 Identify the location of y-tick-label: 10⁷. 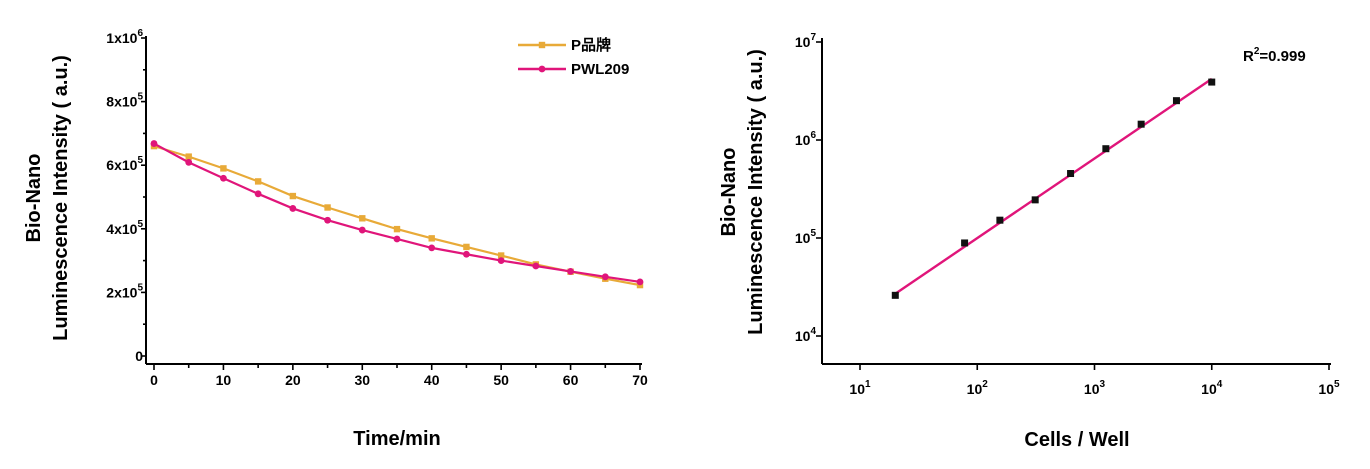
(806, 41).